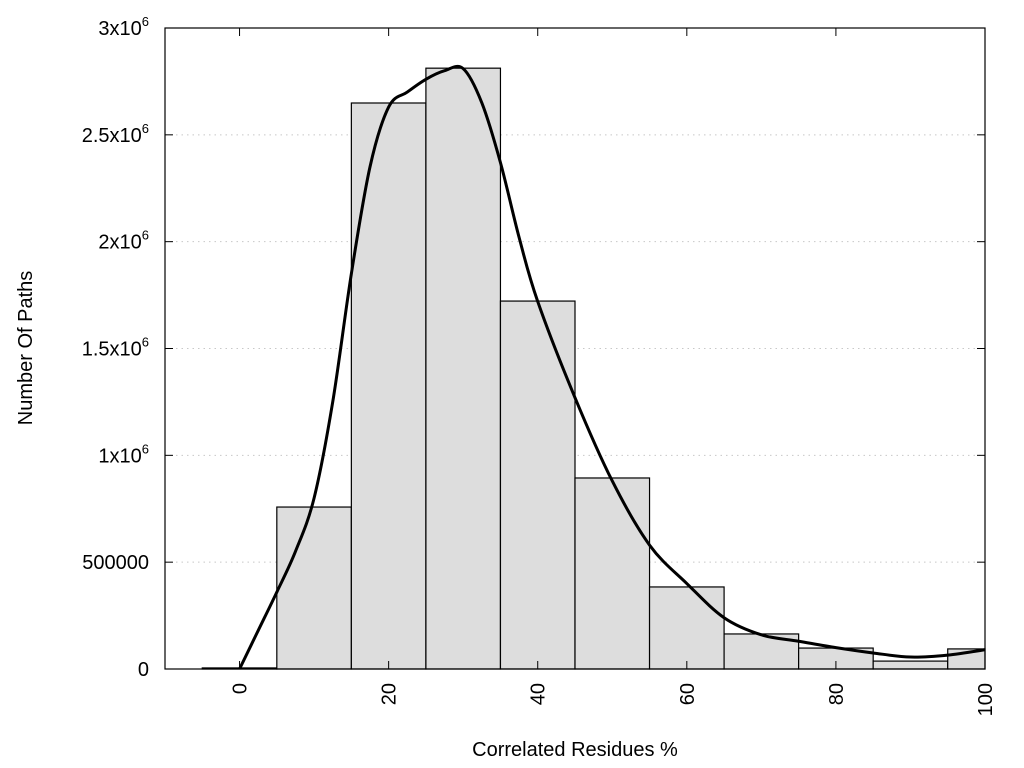  Describe the element at coordinates (539, 694) in the screenshot. I see `x-tick-label: 40` at that location.